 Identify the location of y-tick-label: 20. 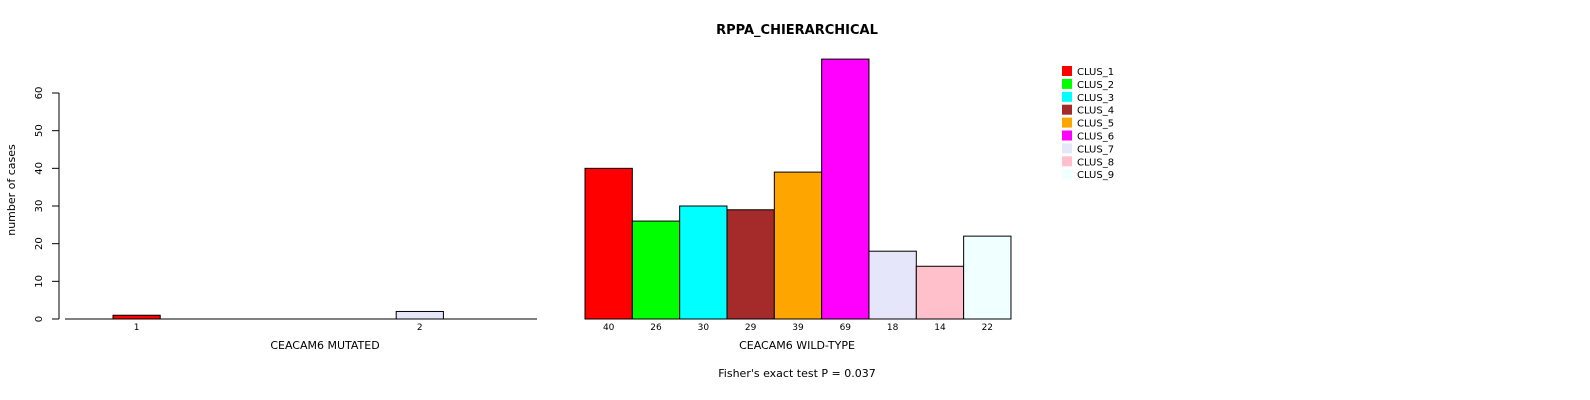
(39, 243).